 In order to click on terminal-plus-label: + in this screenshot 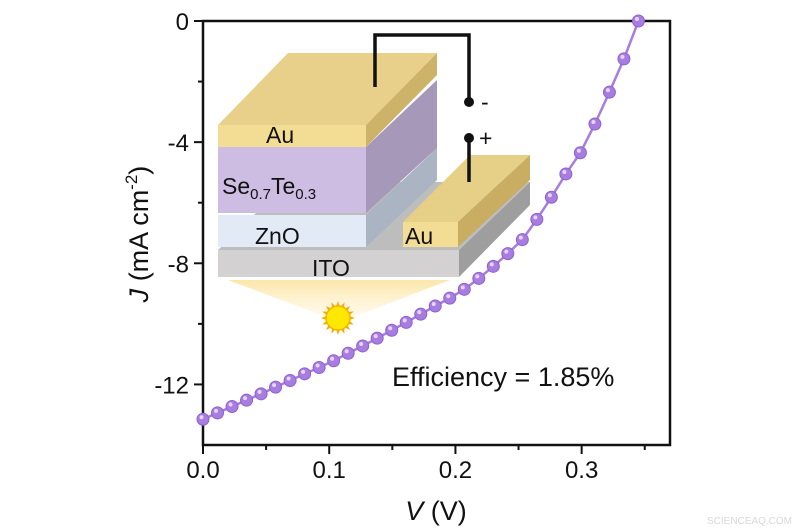, I will do `click(485, 138)`.